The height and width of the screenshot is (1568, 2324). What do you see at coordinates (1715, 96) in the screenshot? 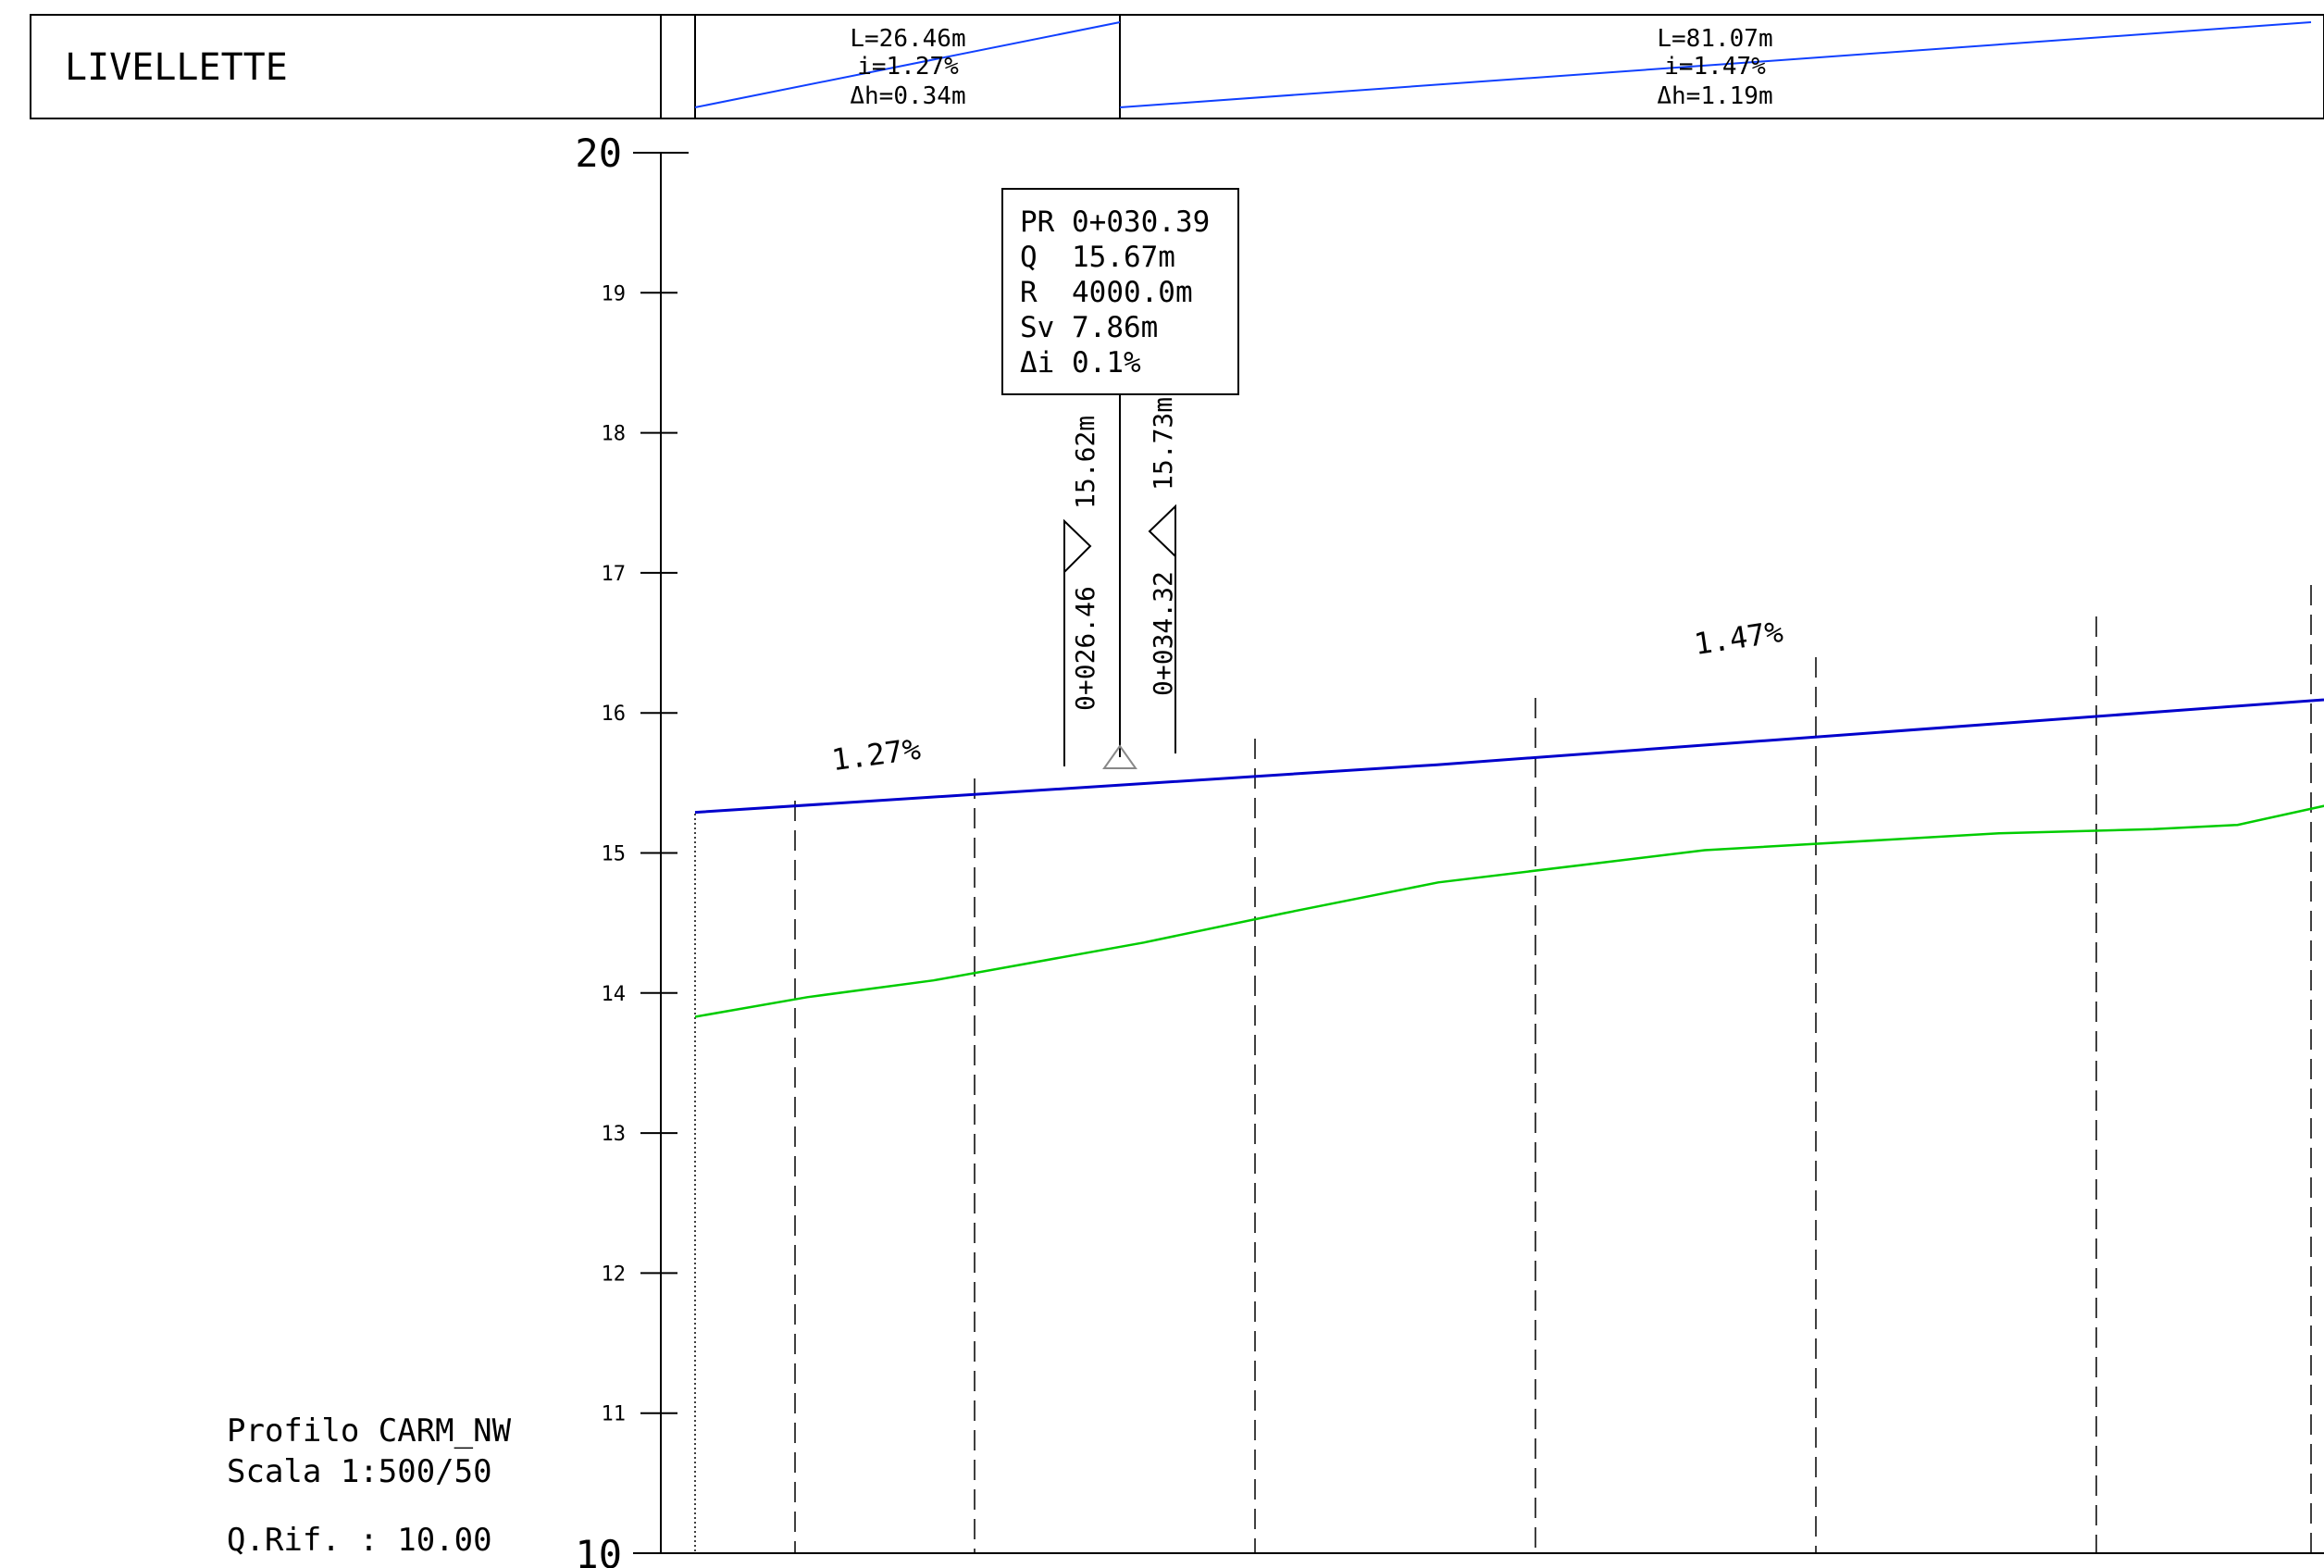
I see `segment-2-delta-h: Δh=1.19m` at bounding box center [1715, 96].